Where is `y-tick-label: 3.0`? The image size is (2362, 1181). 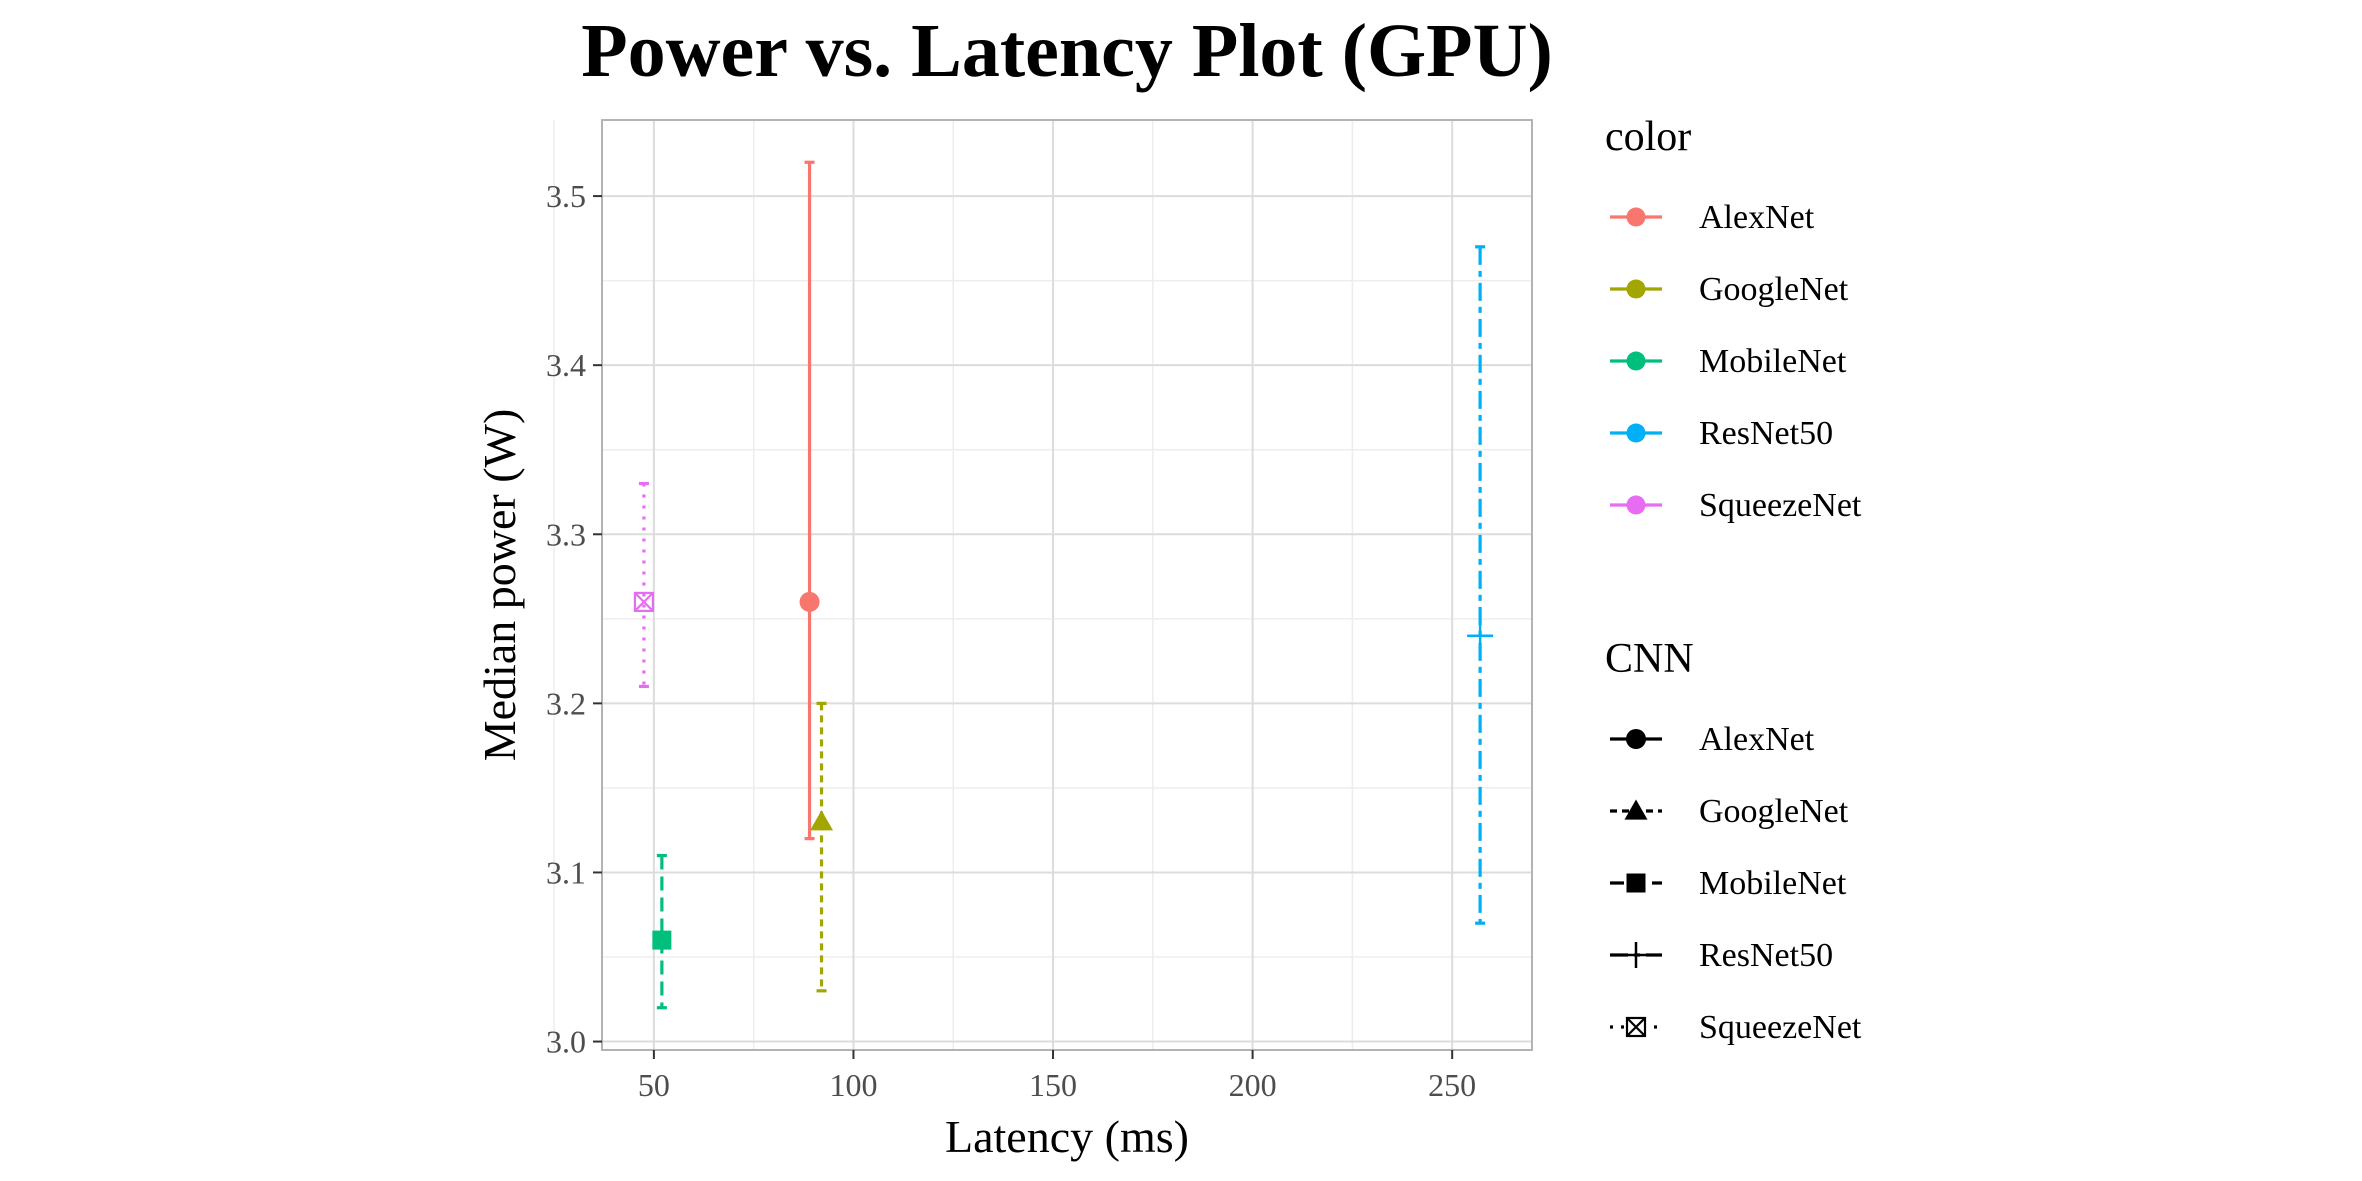 y-tick-label: 3.0 is located at coordinates (566, 1042).